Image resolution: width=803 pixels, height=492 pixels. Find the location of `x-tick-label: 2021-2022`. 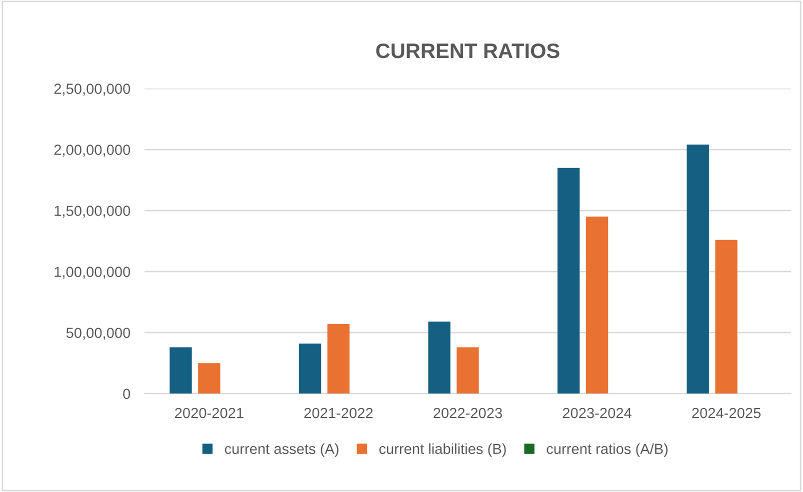

x-tick-label: 2021-2022 is located at coordinates (338, 413).